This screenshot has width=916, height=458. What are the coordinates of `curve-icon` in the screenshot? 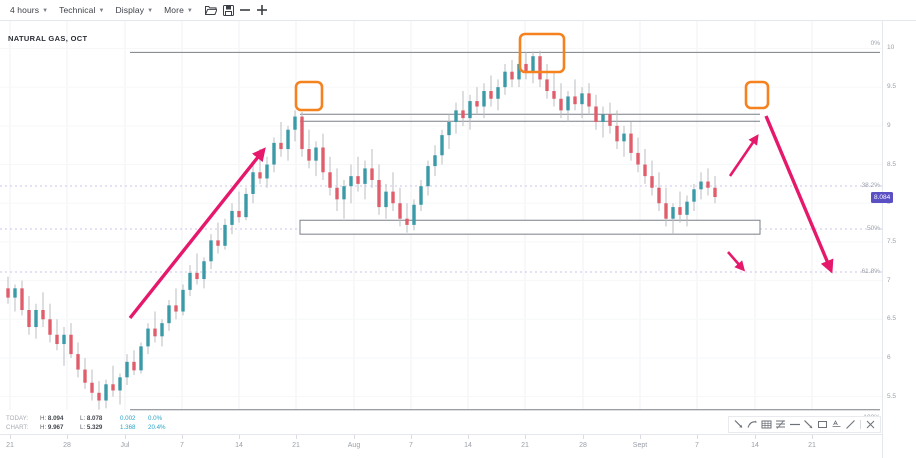 It's located at (752, 424).